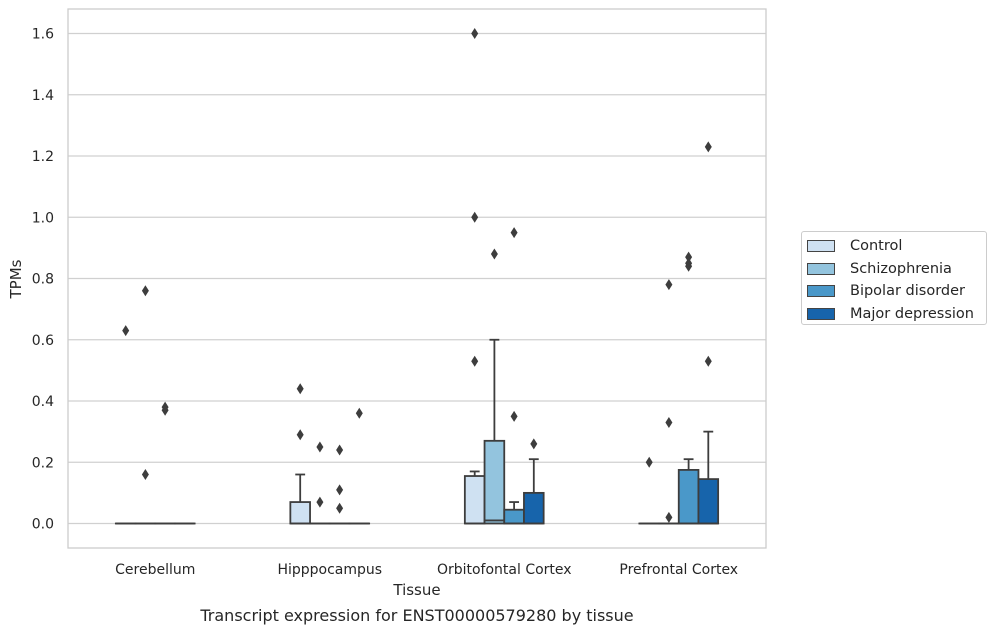  Describe the element at coordinates (43, 157) in the screenshot. I see `y-tick-label: 1.2` at that location.